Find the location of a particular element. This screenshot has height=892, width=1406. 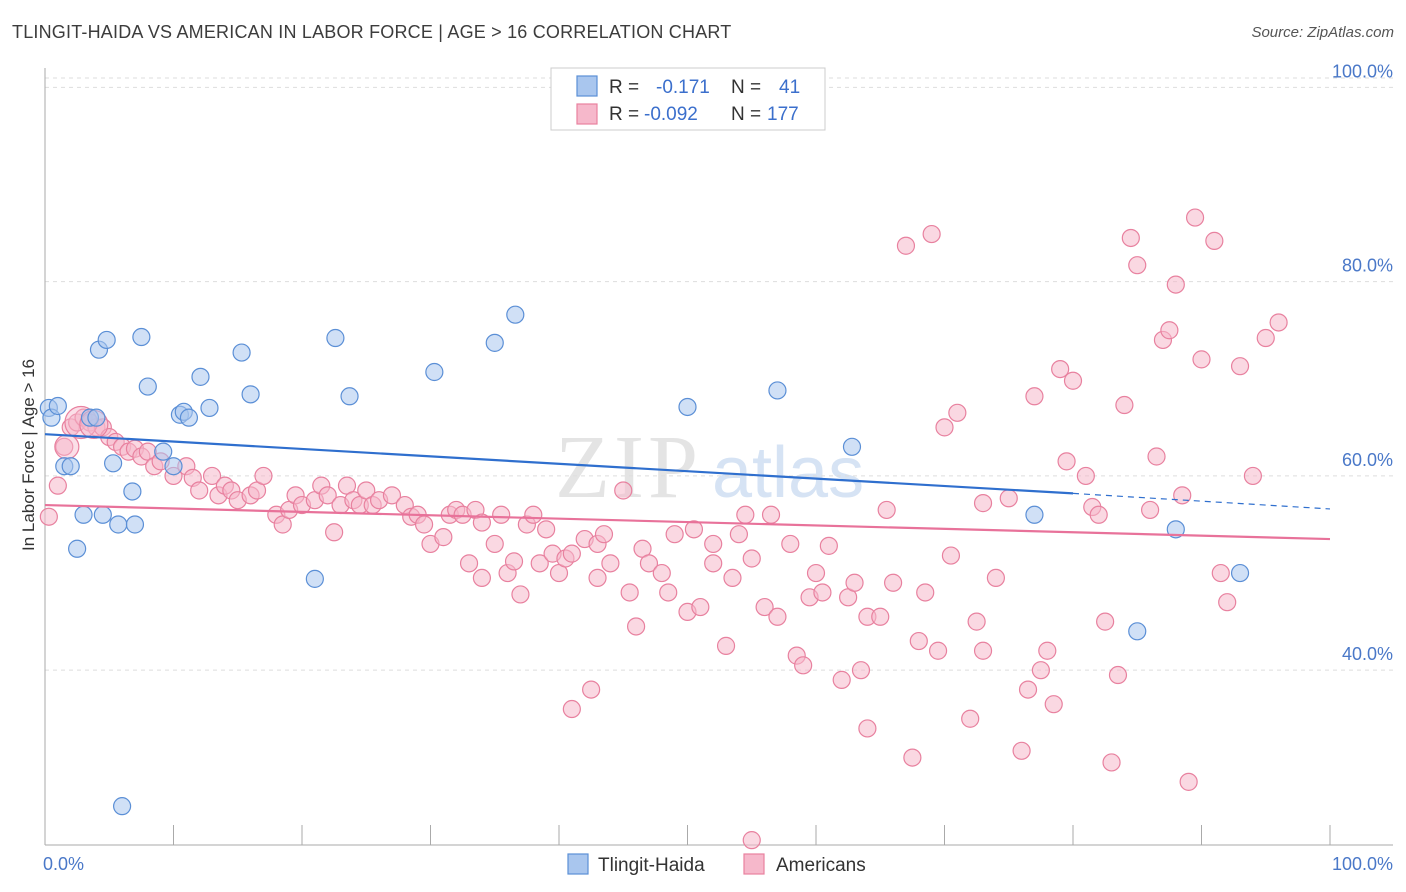

legend-r-value-2: -0.092 is located at coordinates (671, 114).